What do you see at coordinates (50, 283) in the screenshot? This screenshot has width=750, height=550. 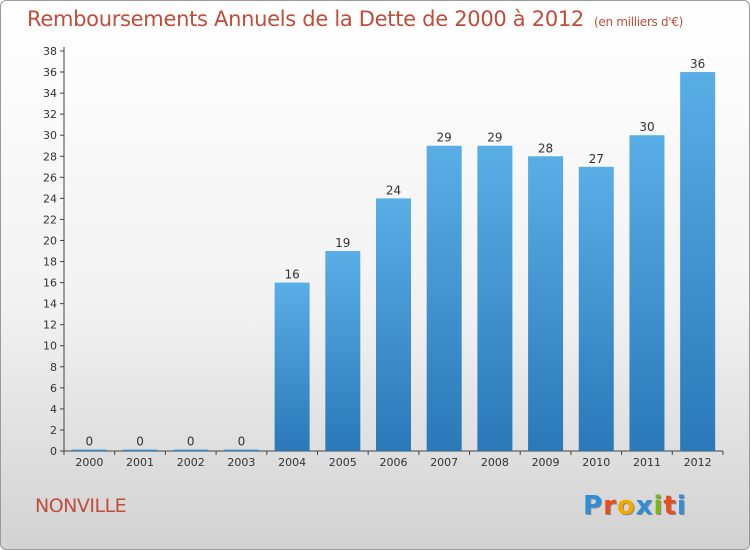 I see `y-tick-label: 16` at bounding box center [50, 283].